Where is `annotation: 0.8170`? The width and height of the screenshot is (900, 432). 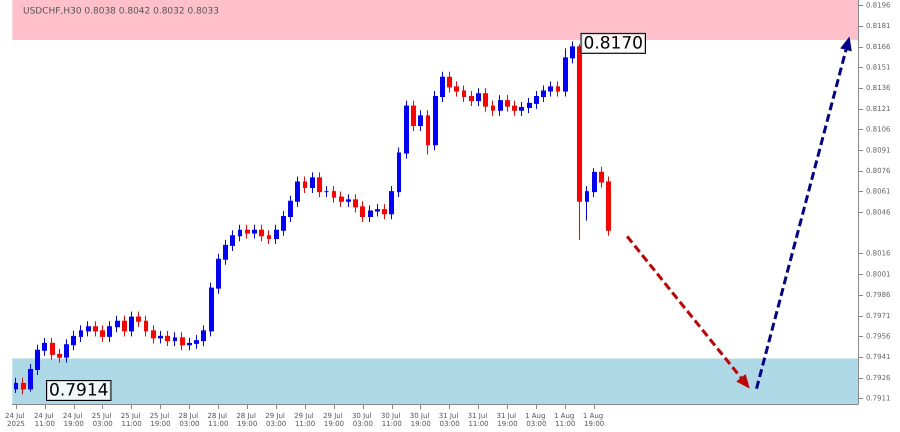 annotation: 0.8170 is located at coordinates (613, 43).